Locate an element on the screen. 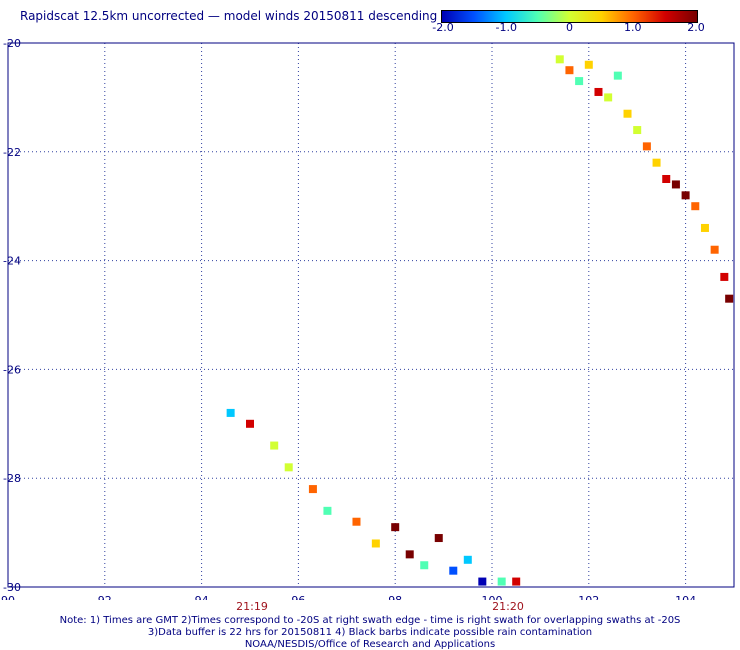 The width and height of the screenshot is (740, 650). time-label-1: 21:19 is located at coordinates (252, 606).